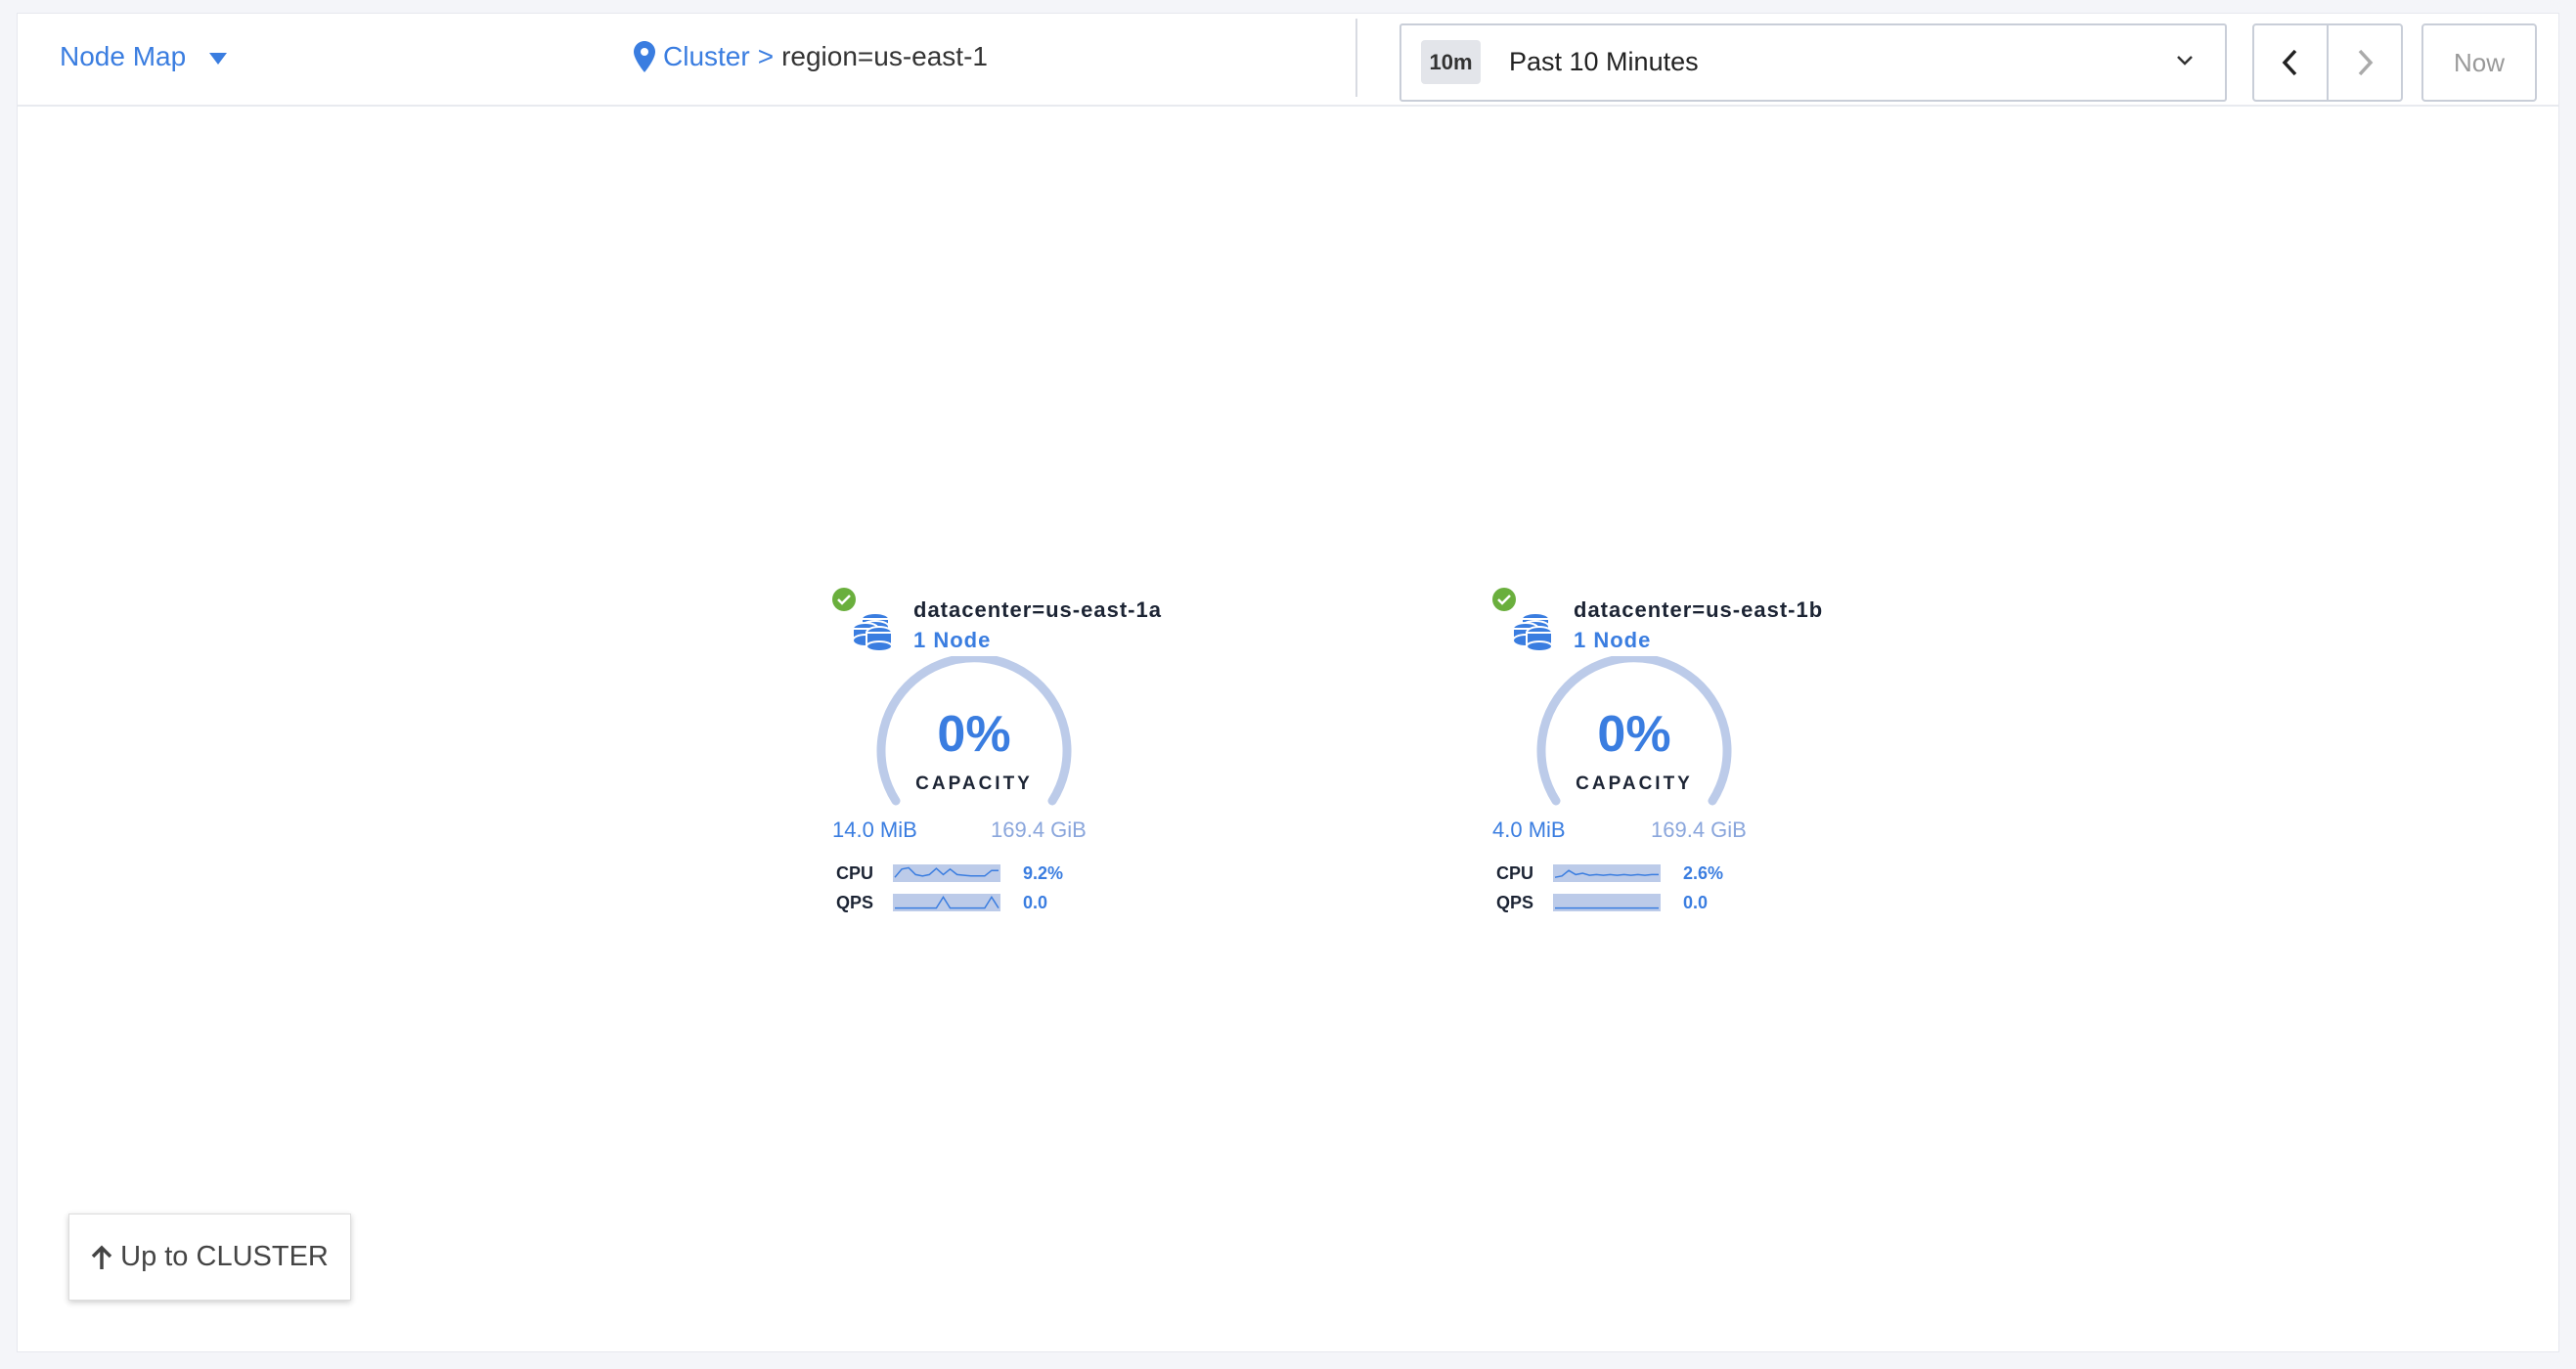  What do you see at coordinates (2185, 61) in the screenshot?
I see `chevron-down-icon` at bounding box center [2185, 61].